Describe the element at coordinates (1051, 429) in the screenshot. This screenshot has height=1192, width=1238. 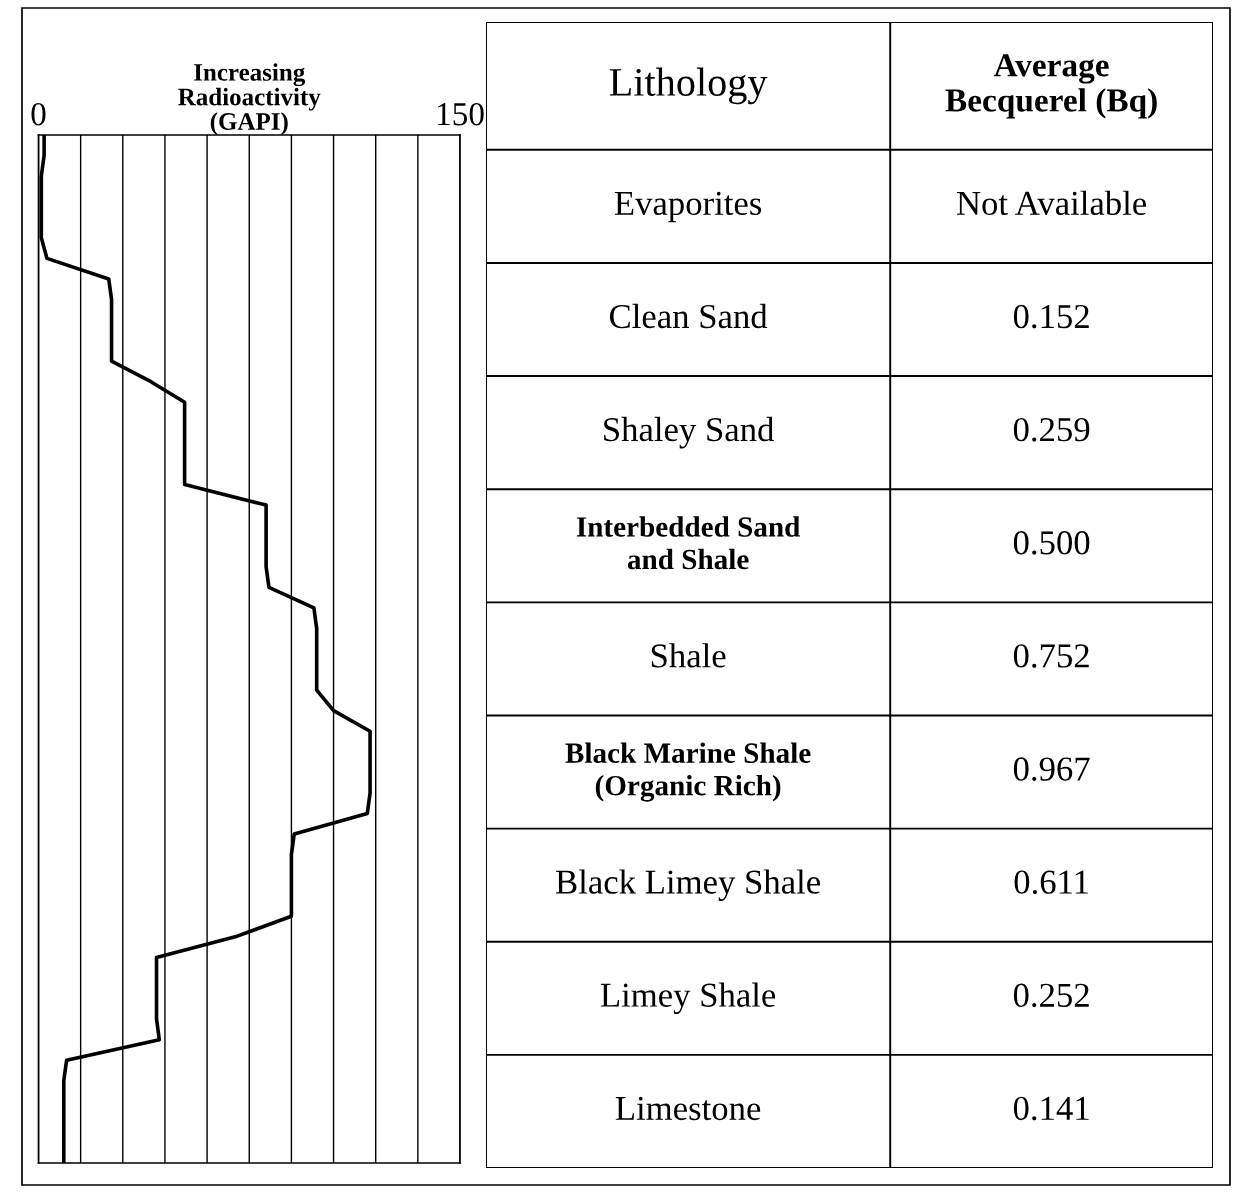
I see `text: 0.259` at that location.